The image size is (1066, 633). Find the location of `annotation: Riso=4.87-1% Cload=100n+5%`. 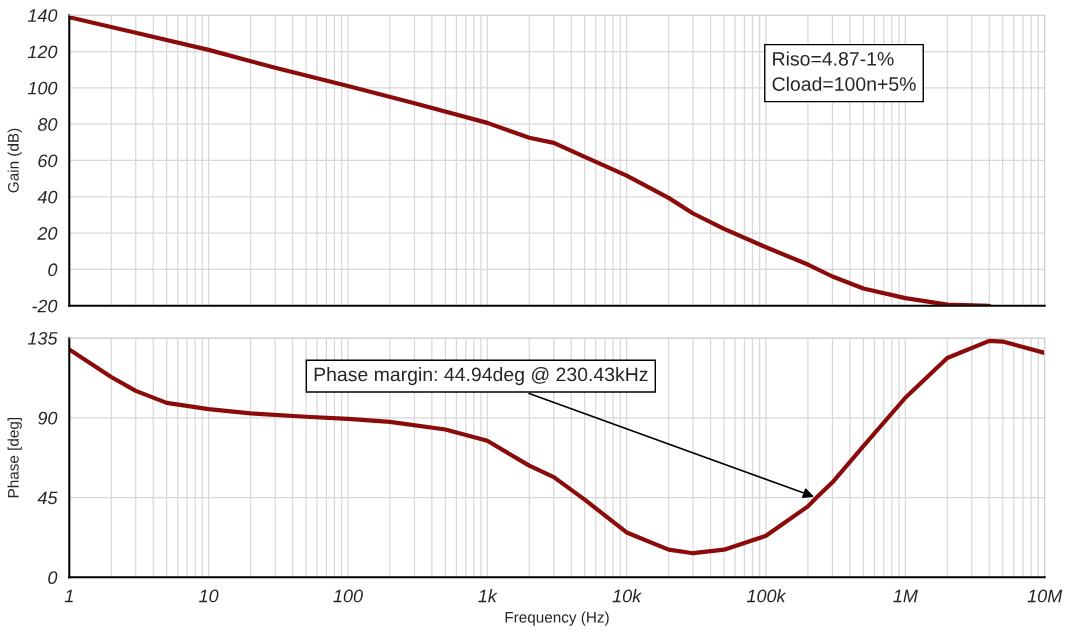

annotation: Riso=4.87-1% Cload=100n+5% is located at coordinates (844, 71).